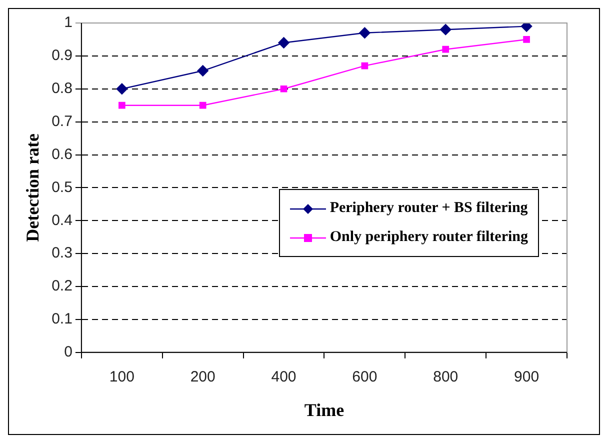 The image size is (604, 441). Describe the element at coordinates (32, 187) in the screenshot. I see `y-axis-title: Detection rate` at that location.